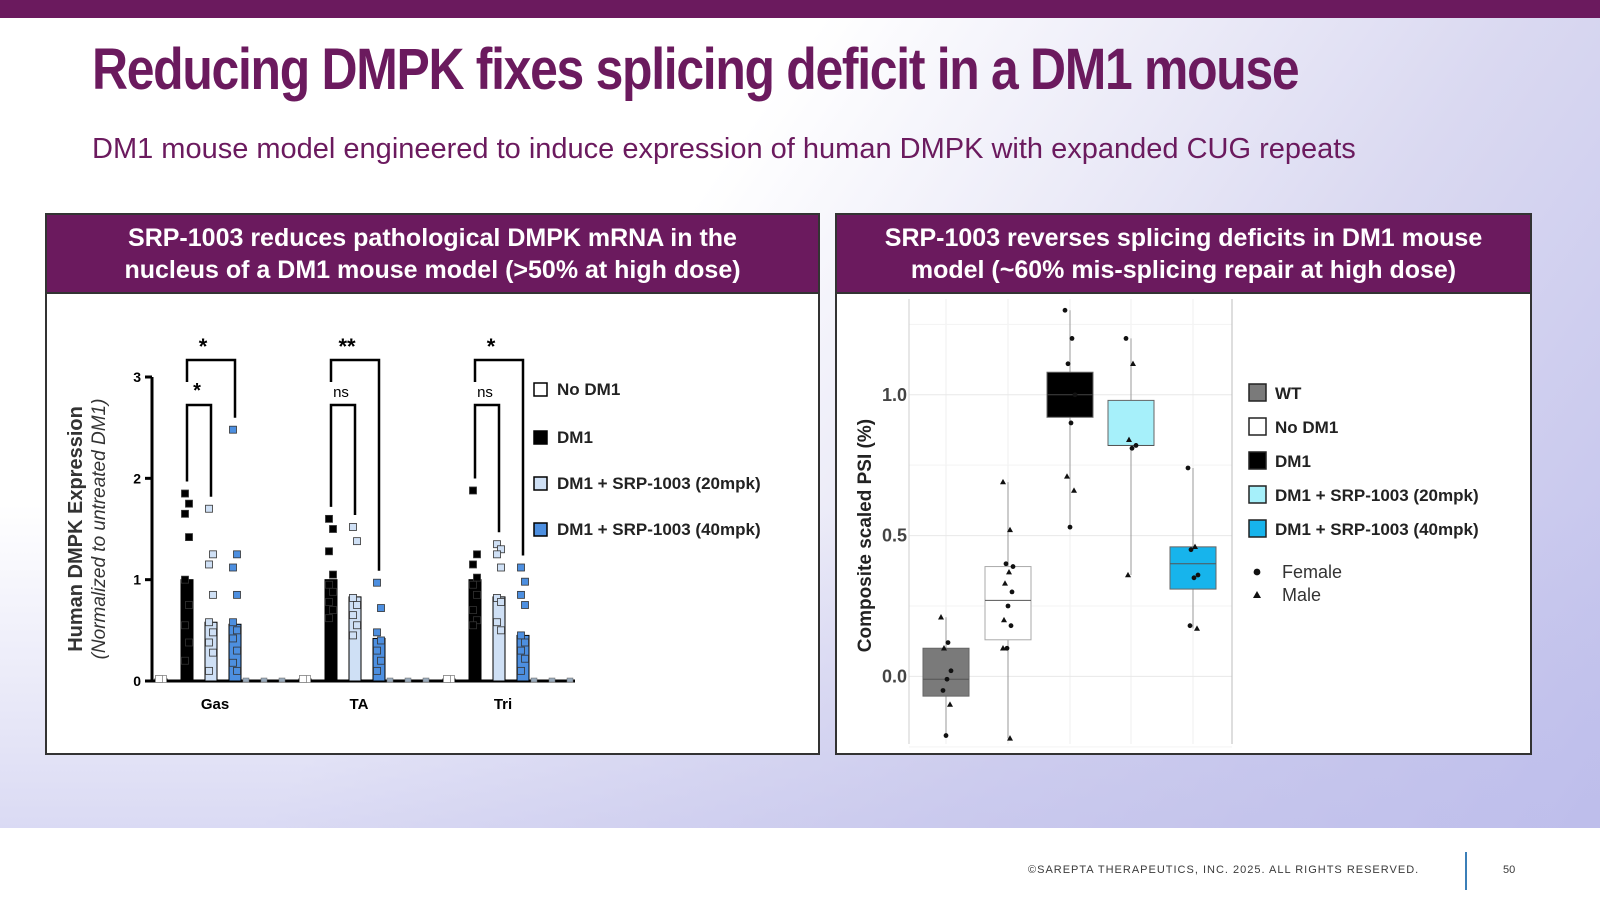 This screenshot has width=1600, height=900. I want to click on y-axis-title: Human DMPK Expression, so click(76, 529).